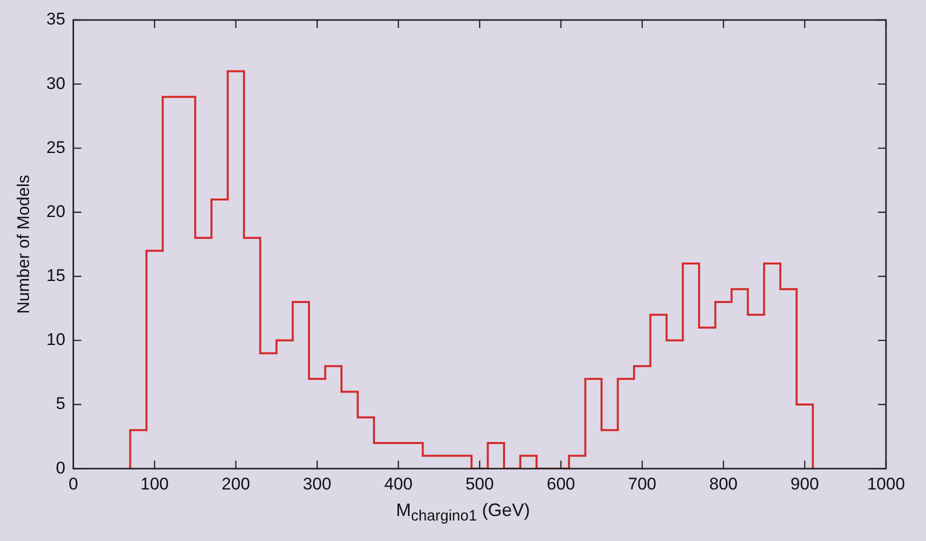  What do you see at coordinates (804, 484) in the screenshot?
I see `x-tick-label: 900` at bounding box center [804, 484].